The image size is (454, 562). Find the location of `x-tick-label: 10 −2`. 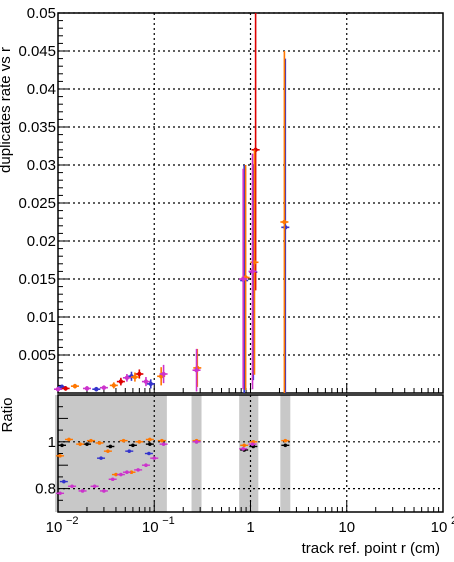

x-tick-label: 10 −2 is located at coordinates (62, 525).